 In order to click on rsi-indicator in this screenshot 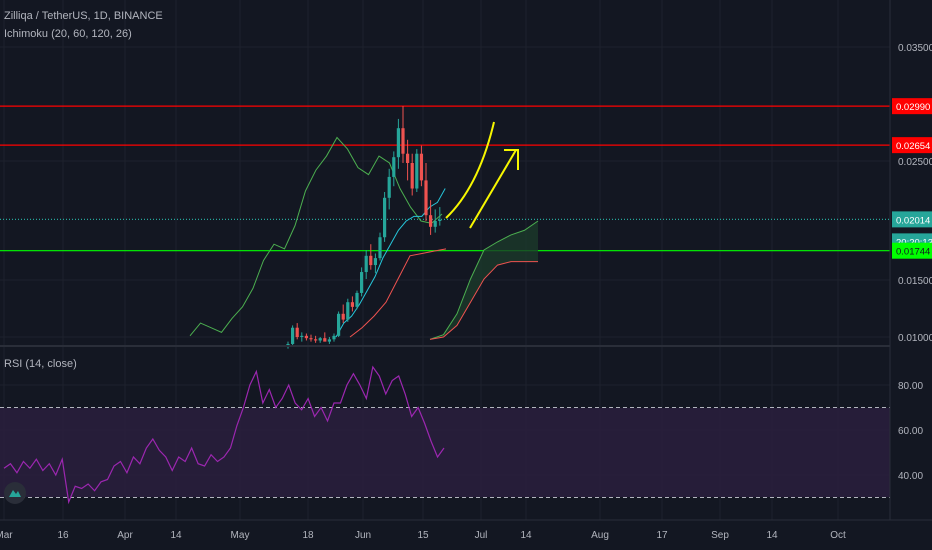, I will do `click(224, 435)`.